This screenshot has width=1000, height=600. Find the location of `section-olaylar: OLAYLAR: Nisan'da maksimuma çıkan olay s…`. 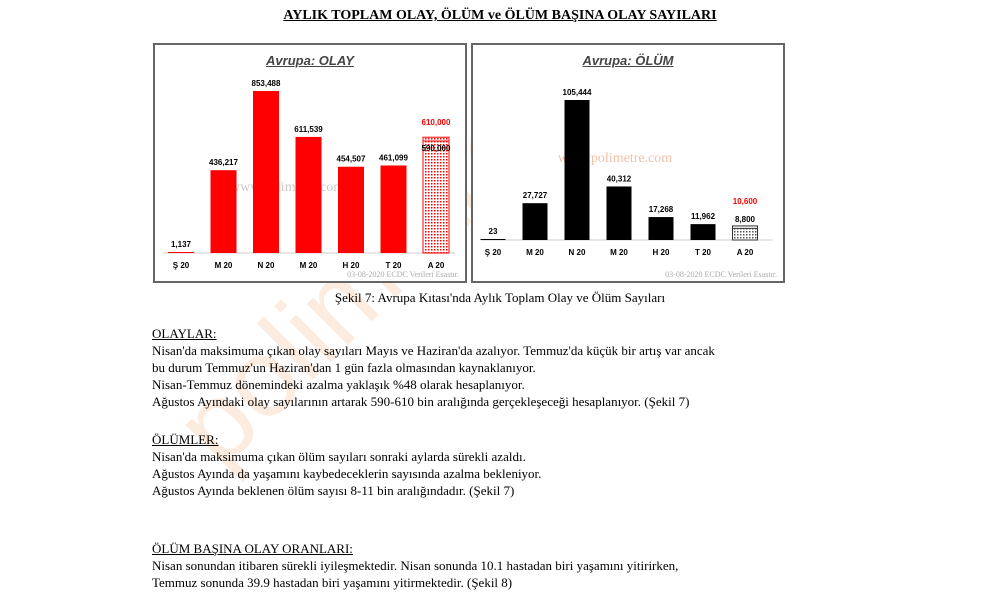

section-olaylar: OLAYLAR: Nisan'da maksimuma çıkan olay s… is located at coordinates (433, 367).